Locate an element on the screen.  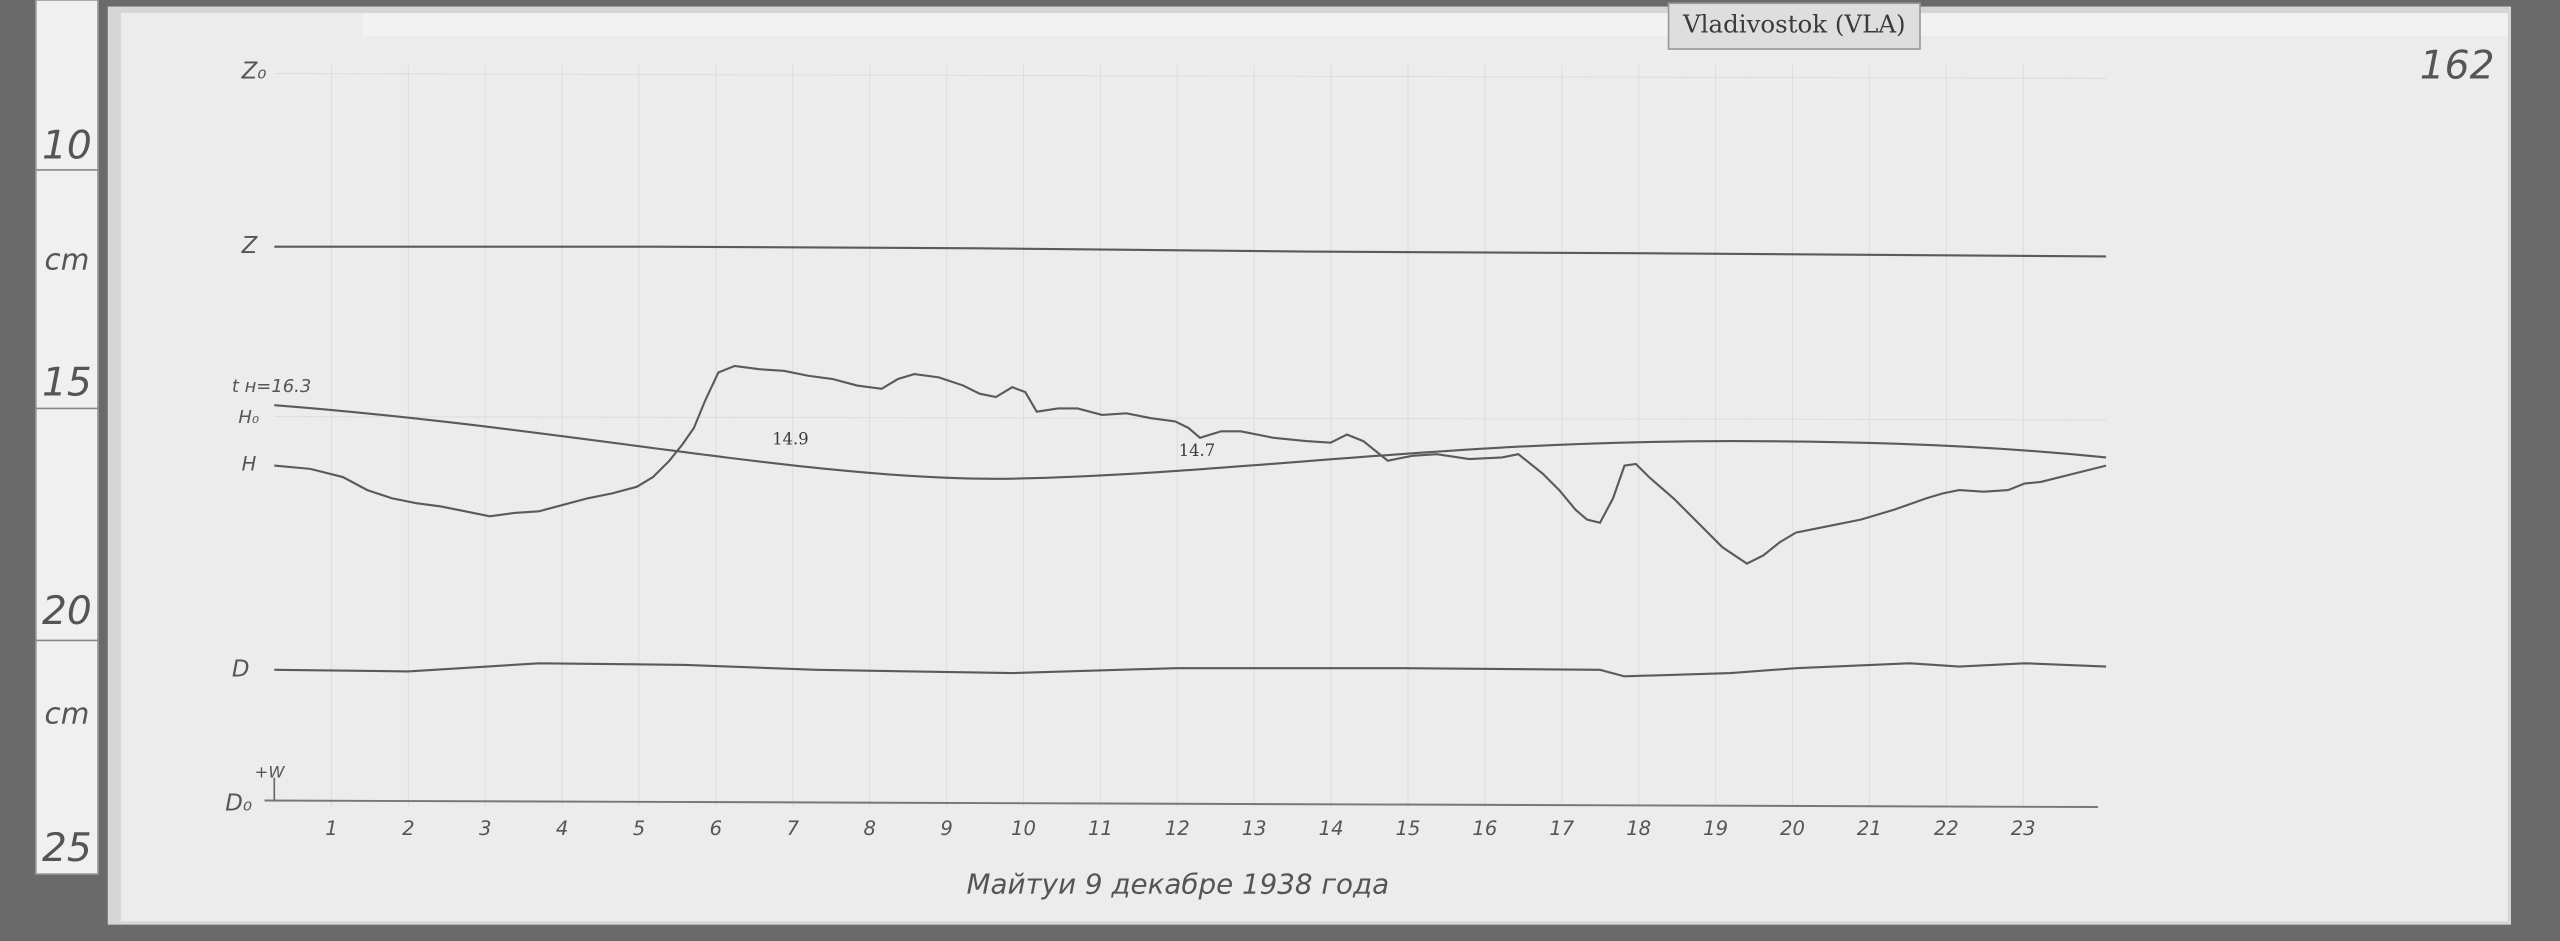
hour-label: 12 is located at coordinates (1177, 828).